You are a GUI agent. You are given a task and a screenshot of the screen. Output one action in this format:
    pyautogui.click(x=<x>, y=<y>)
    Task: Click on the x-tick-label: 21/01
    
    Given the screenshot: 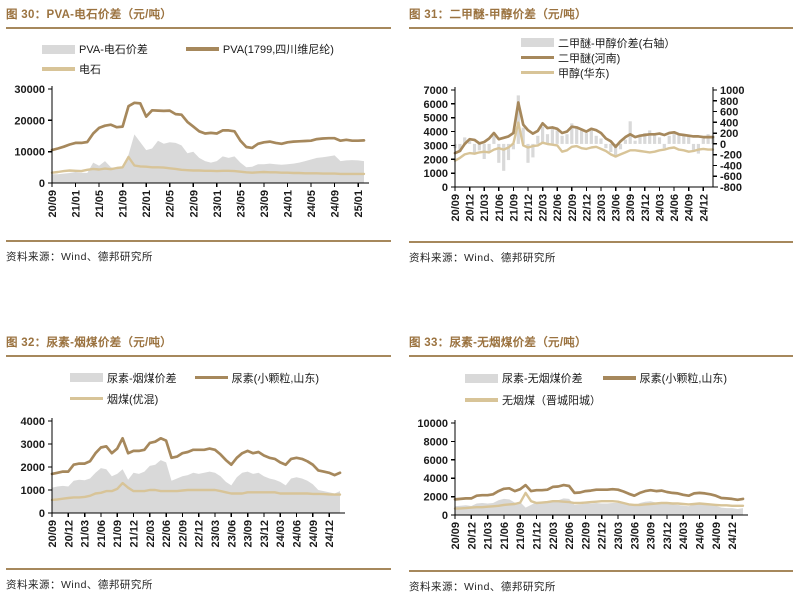 What is the action you would take?
    pyautogui.click(x=77, y=204)
    